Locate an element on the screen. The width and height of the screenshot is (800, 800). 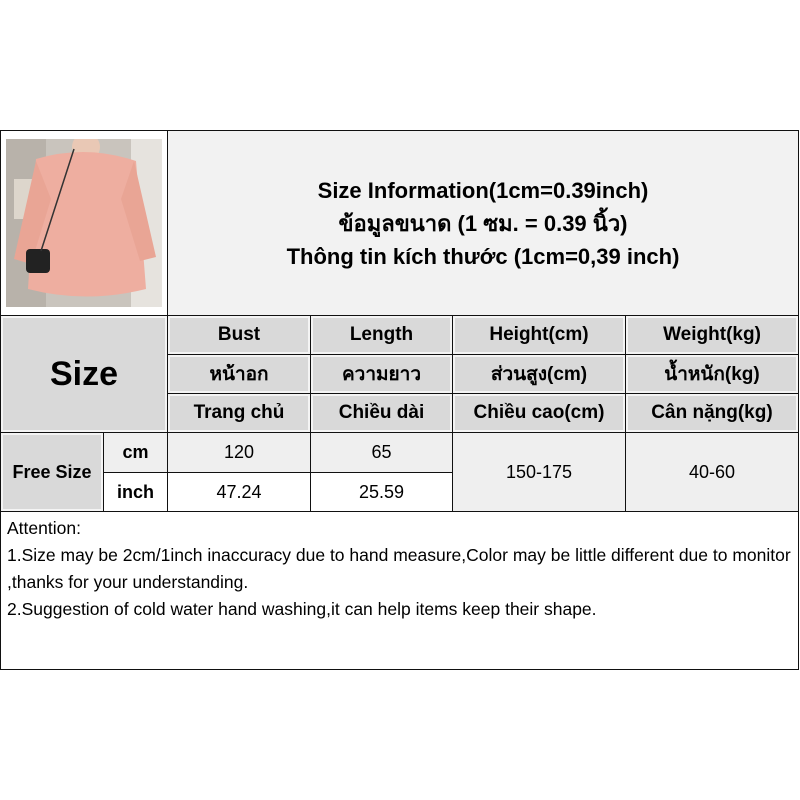
header-weight-vi: Cân nặng(kg) is located at coordinates (712, 413).